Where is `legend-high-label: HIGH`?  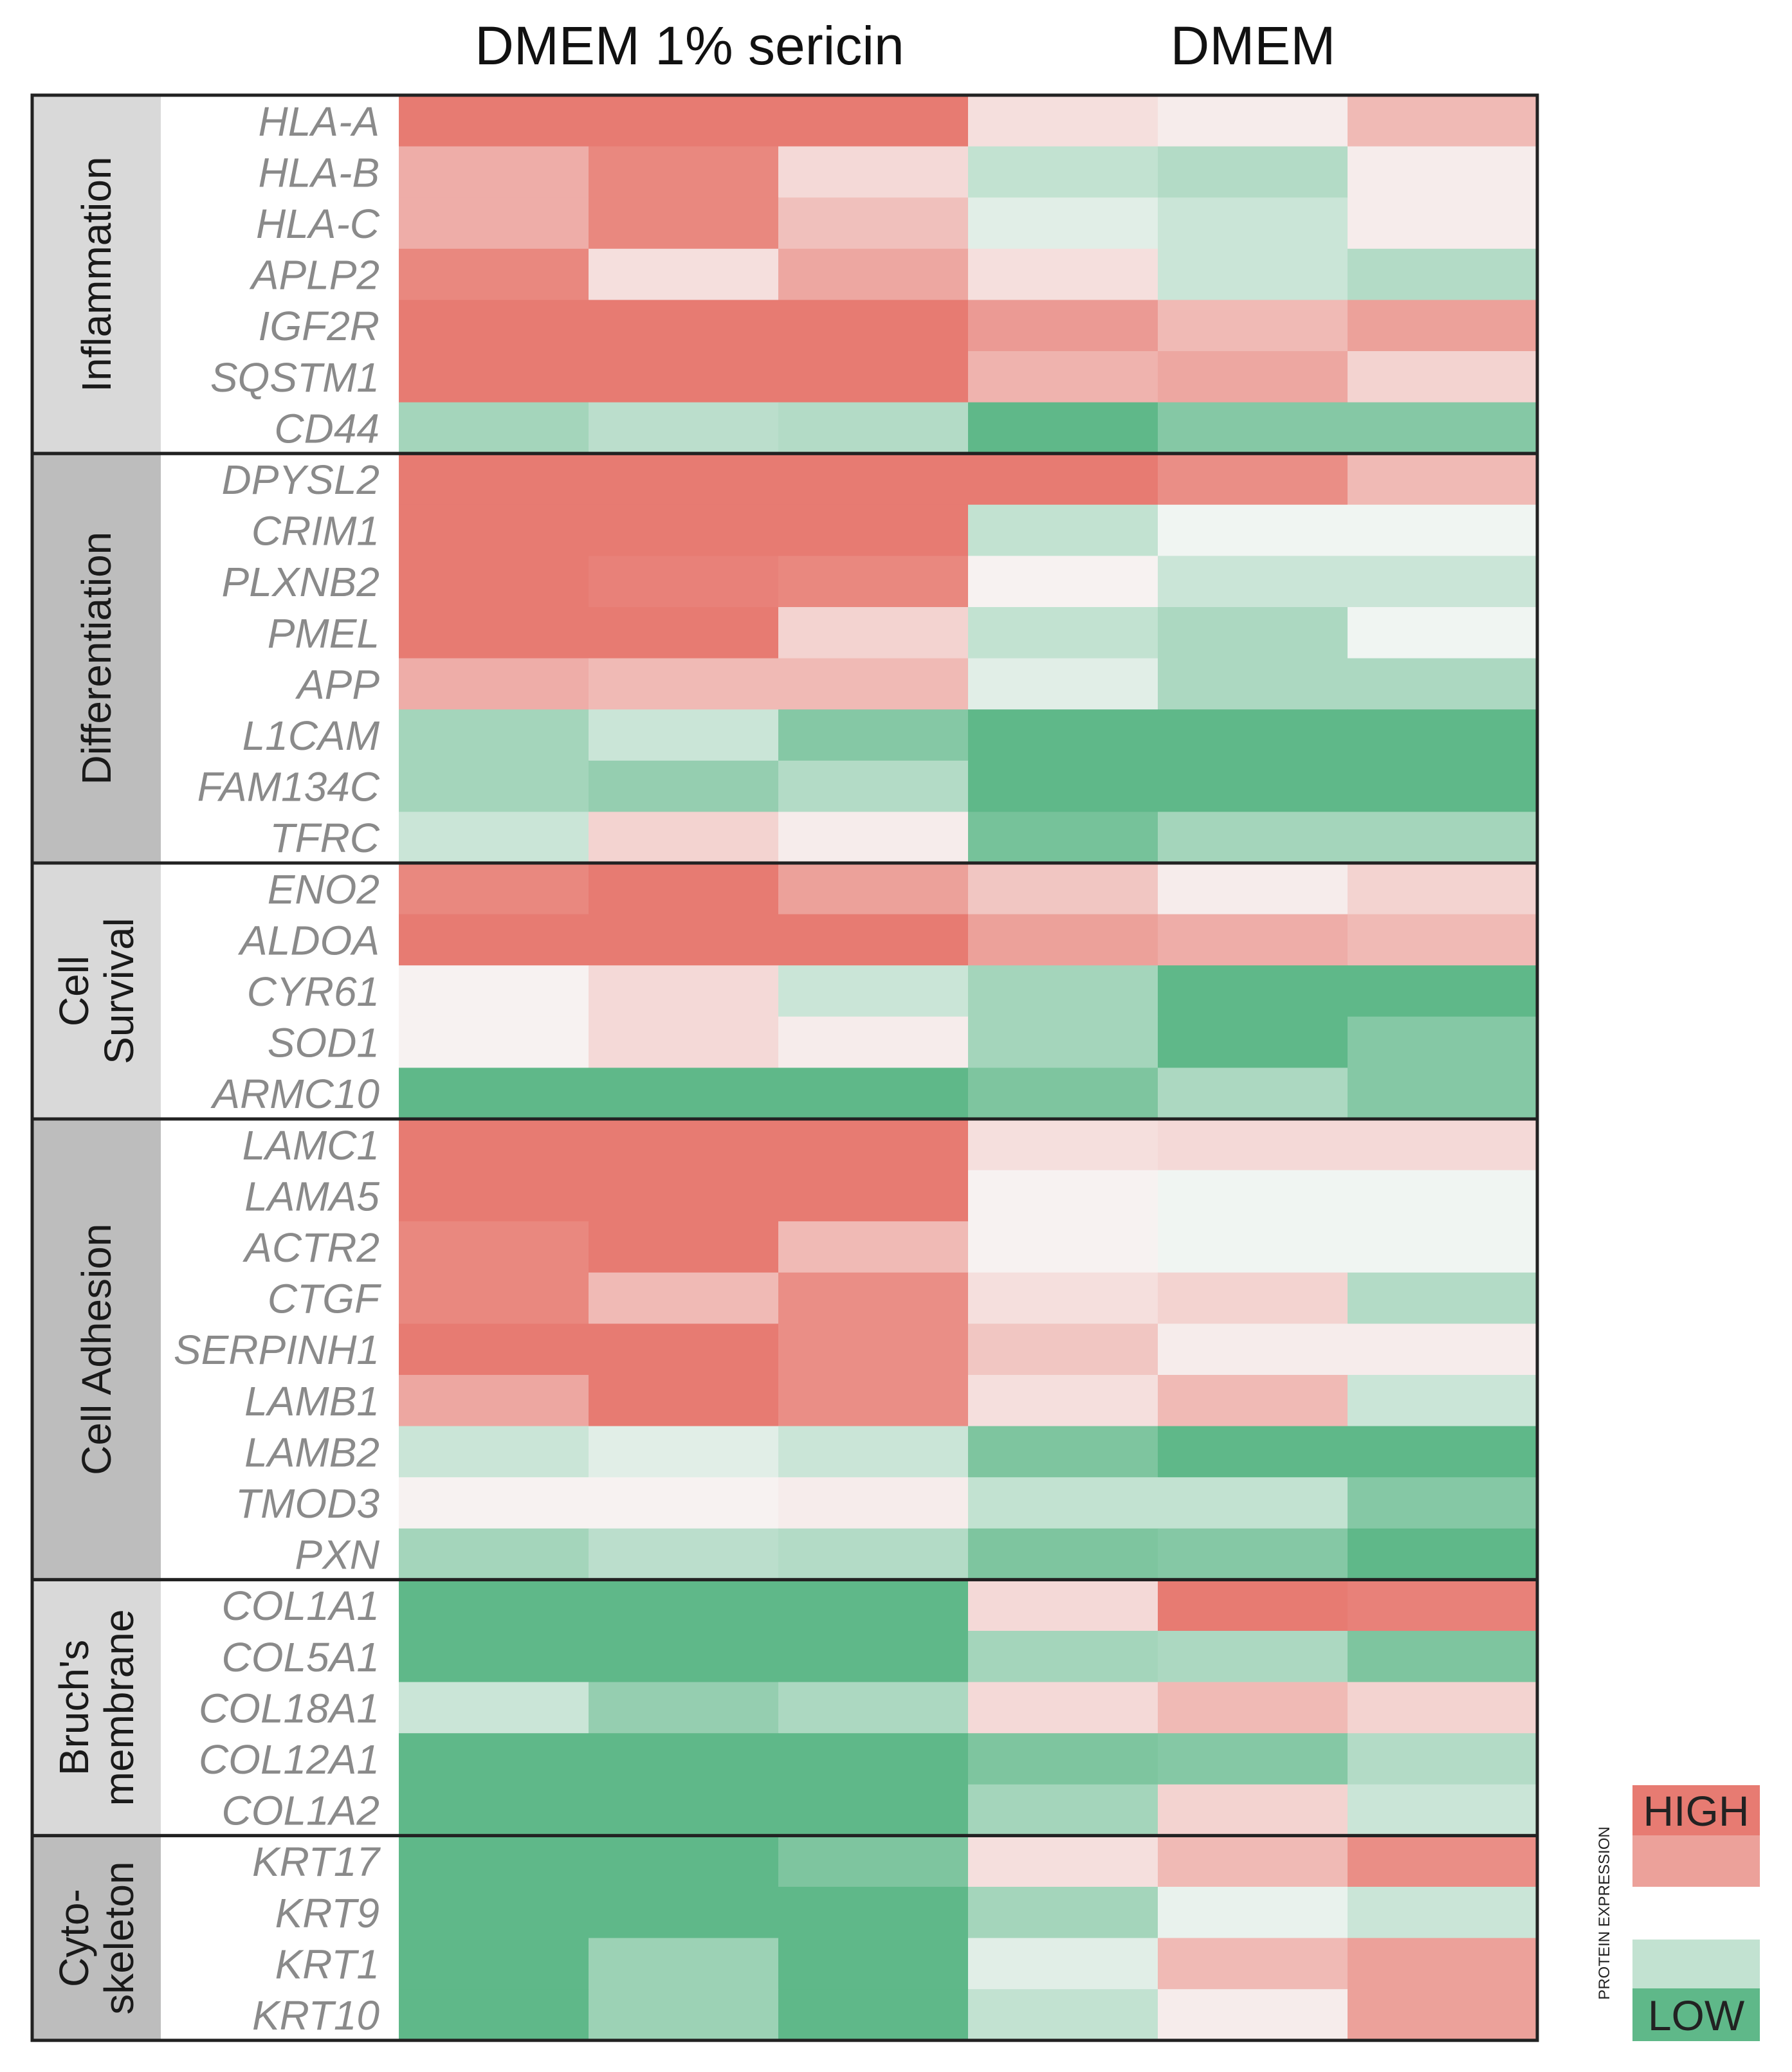 legend-high-label: HIGH is located at coordinates (1696, 1811).